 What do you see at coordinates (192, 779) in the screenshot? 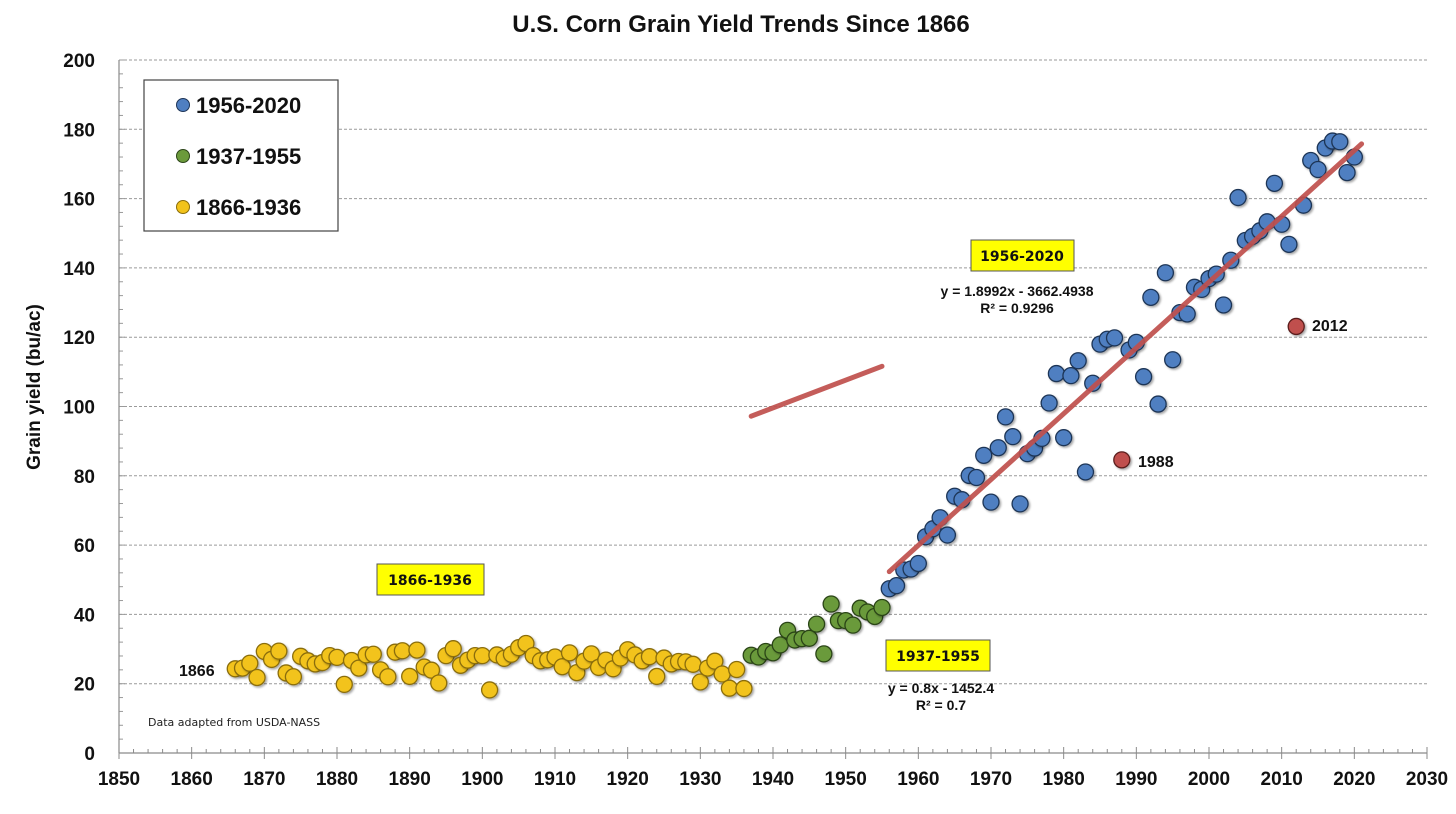
I see `x-tick-label-1860: 1860` at bounding box center [192, 779].